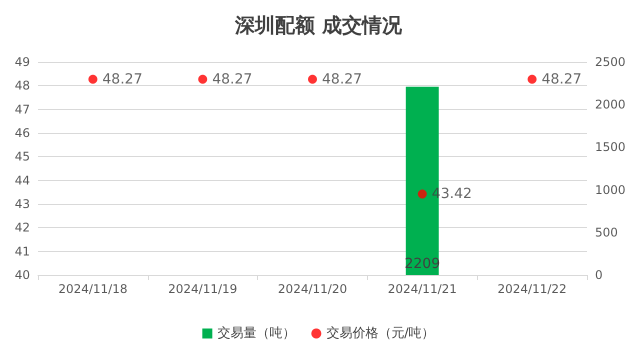 The image size is (637, 355). Describe the element at coordinates (380, 333) in the screenshot. I see `legend-label: 交易价格（元/吨）` at that location.